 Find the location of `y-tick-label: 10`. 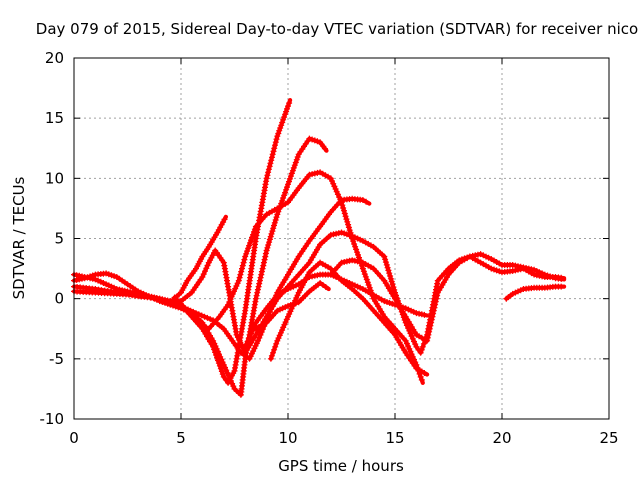

y-tick-label: 10 is located at coordinates (54, 178).